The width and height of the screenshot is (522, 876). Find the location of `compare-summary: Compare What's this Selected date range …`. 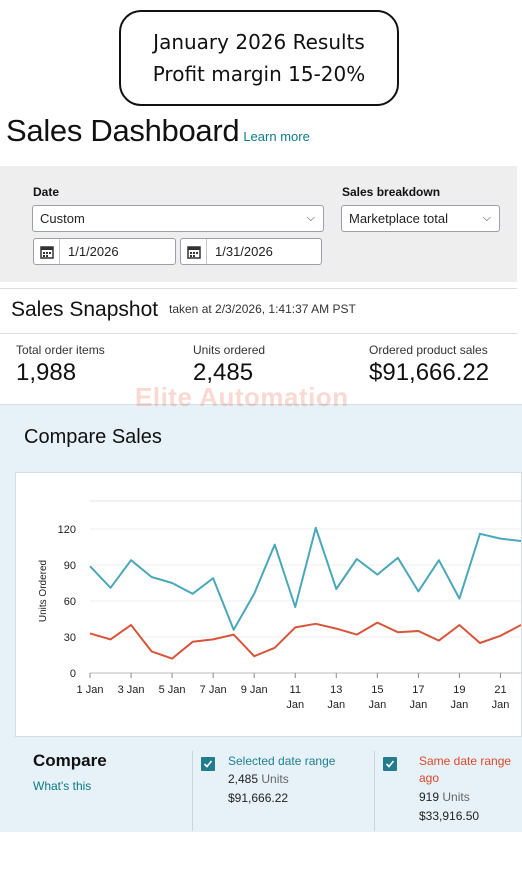

compare-summary: Compare What's this Selected date range … is located at coordinates (261, 785).